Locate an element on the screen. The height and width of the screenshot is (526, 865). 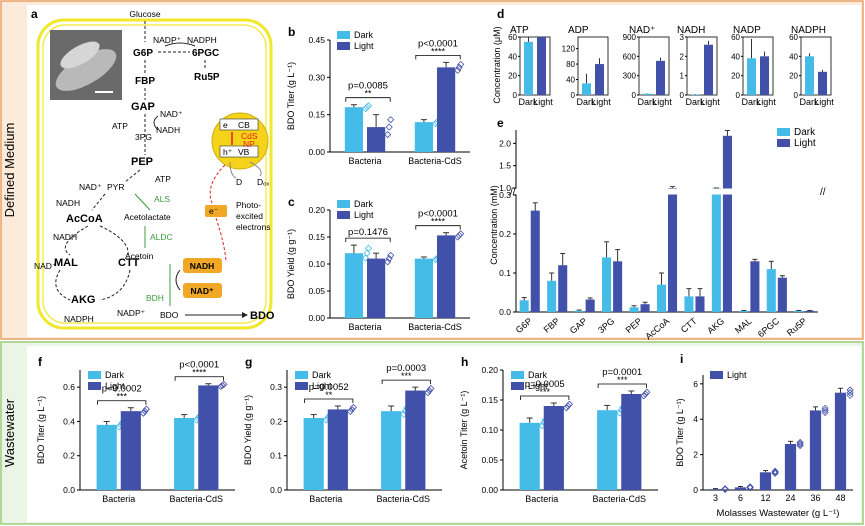
p-value-g: p=0.0052 is located at coordinates (329, 387).